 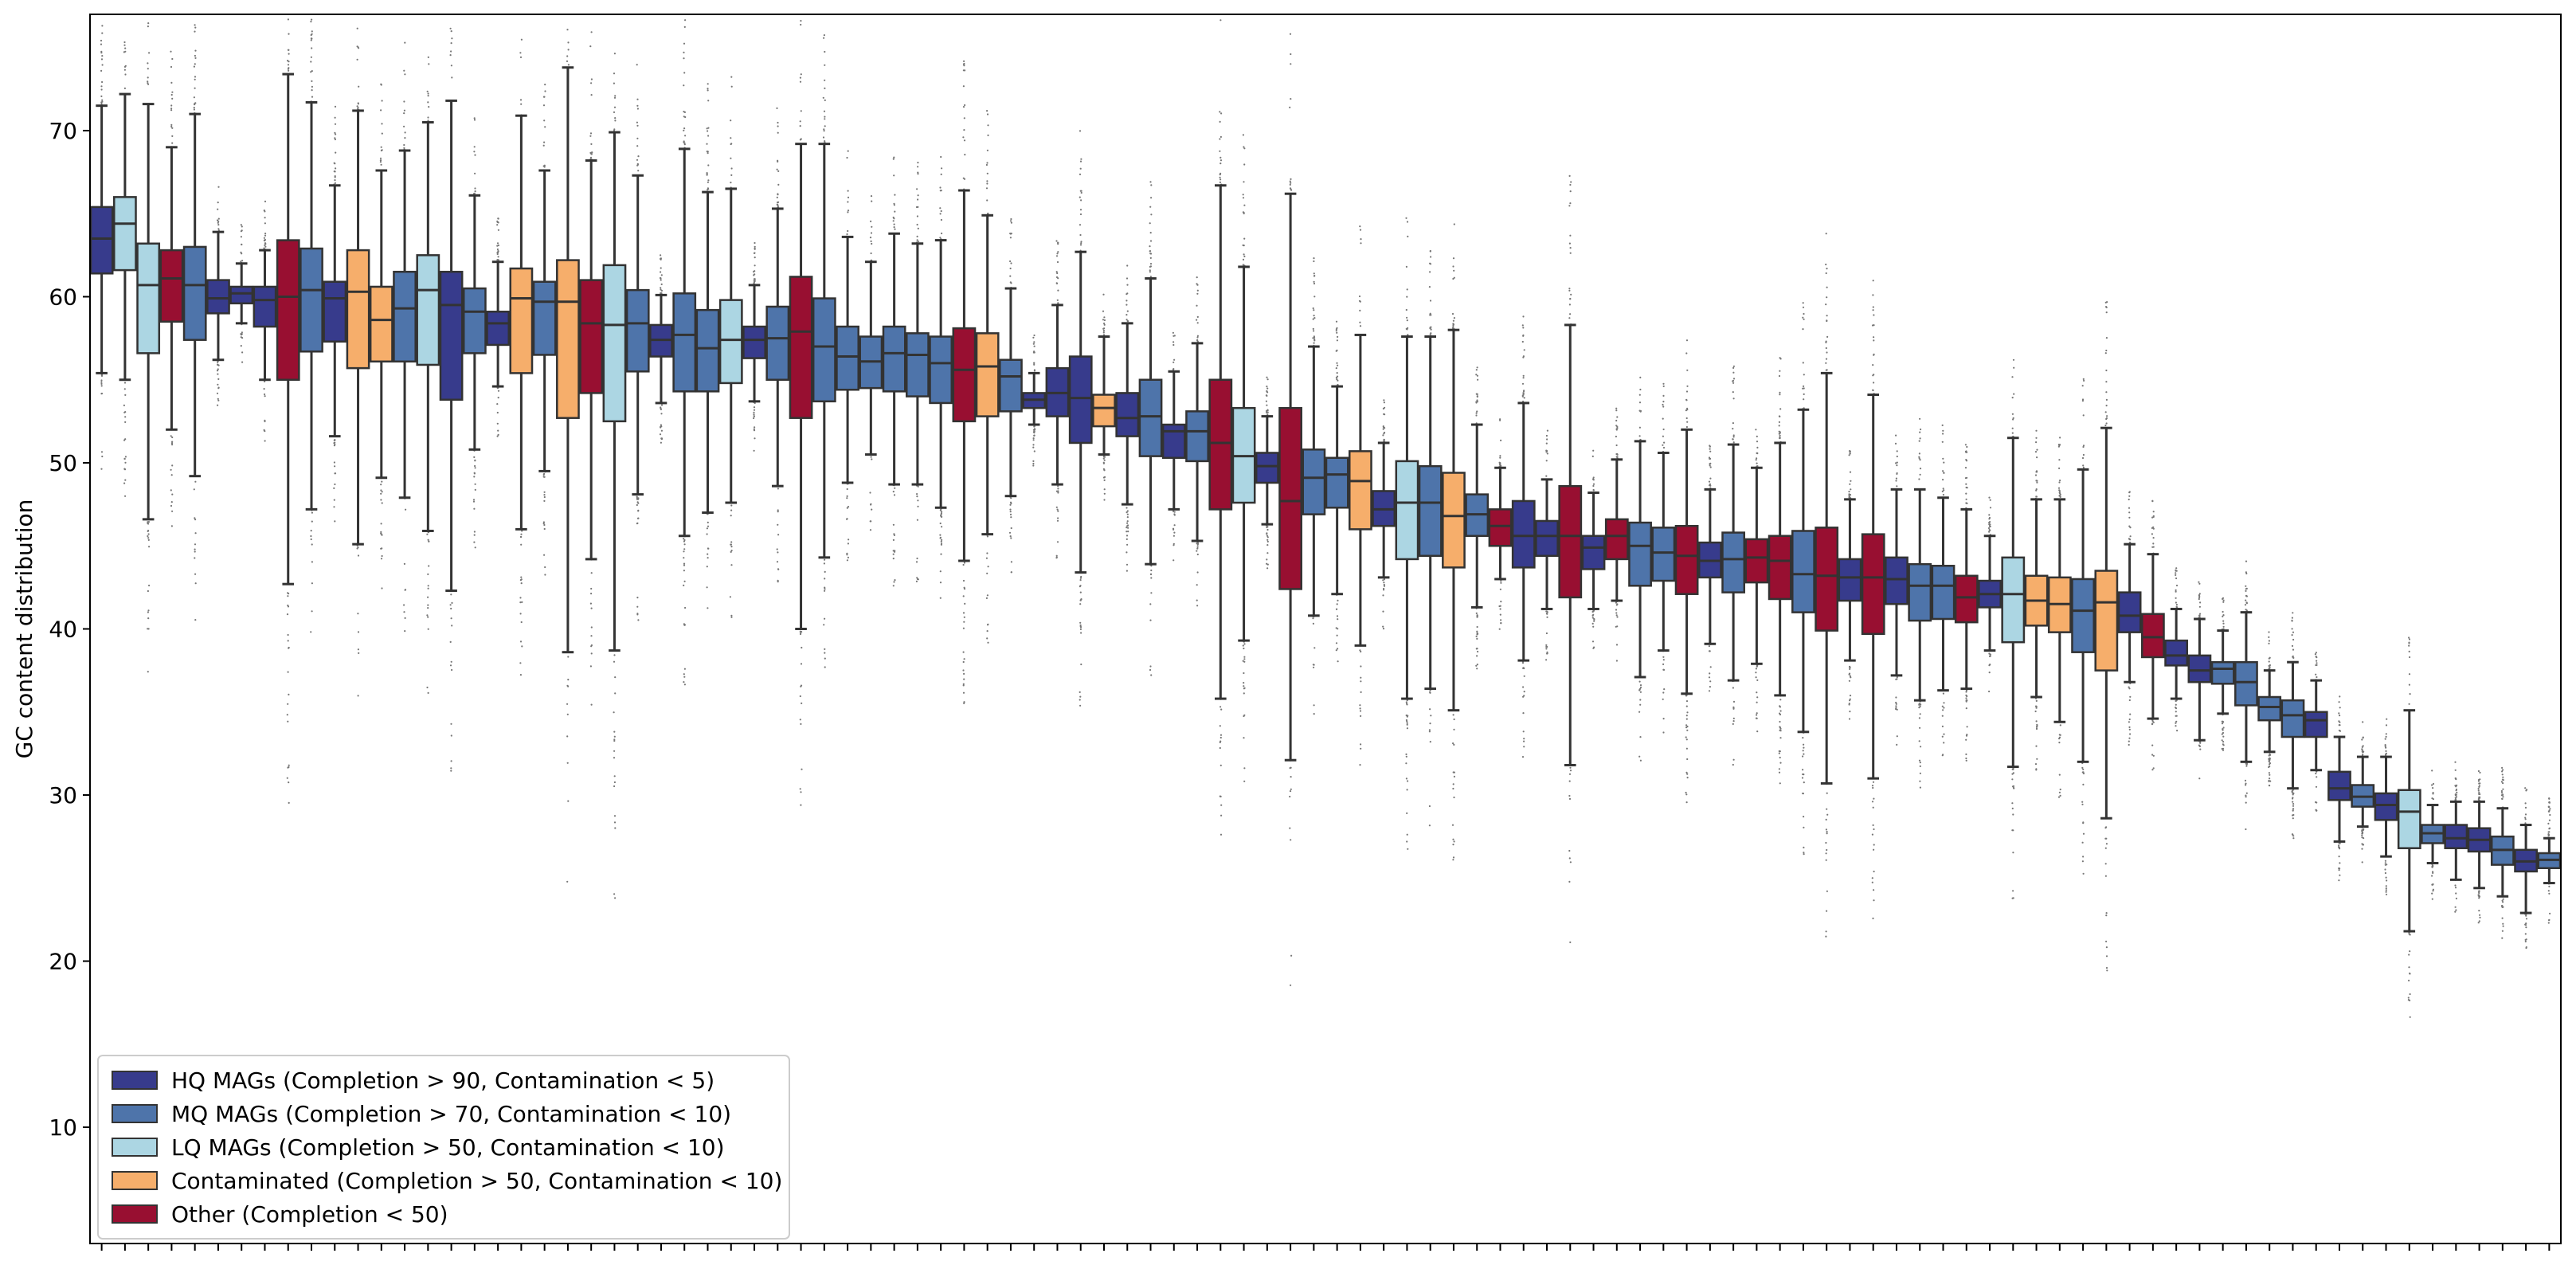 I want to click on legend-label: Other (Completion < 50), so click(x=309, y=1214).